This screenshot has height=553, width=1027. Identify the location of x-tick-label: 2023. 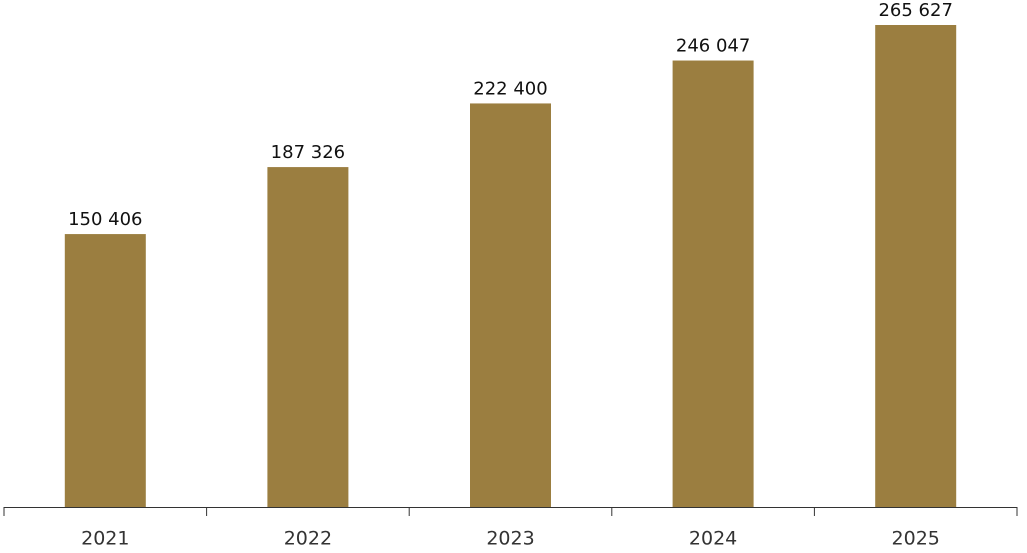
(510, 539).